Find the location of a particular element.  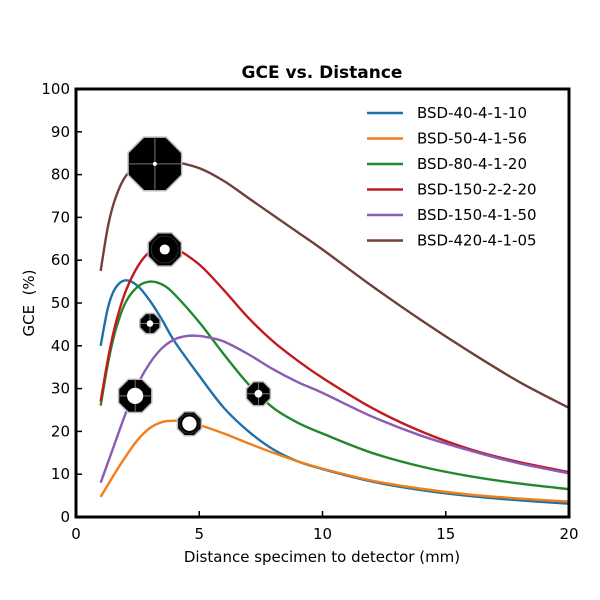

legend-item: BSD-80-4-1-20 is located at coordinates (447, 164).